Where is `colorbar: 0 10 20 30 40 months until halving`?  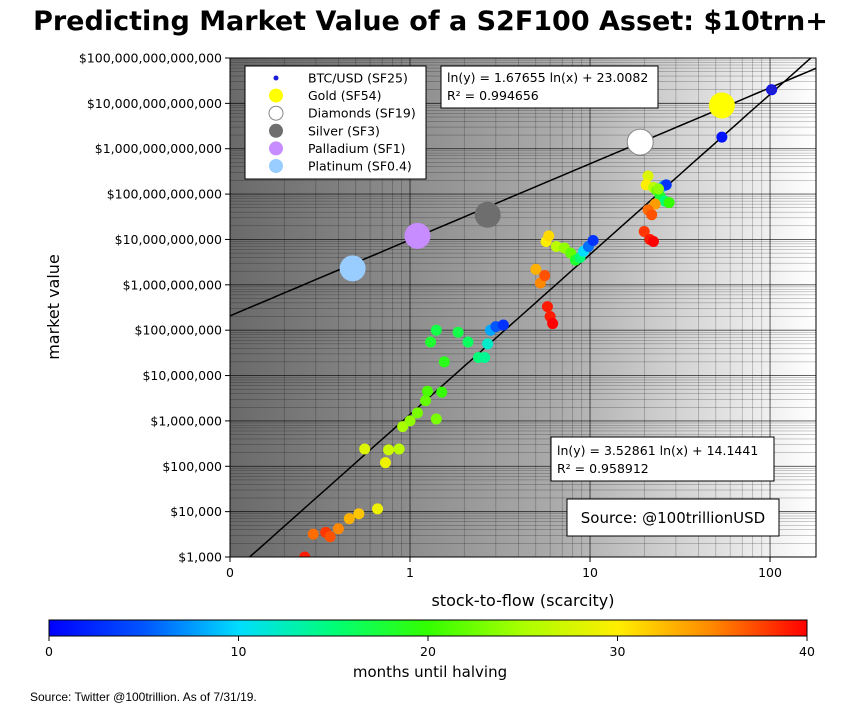 colorbar: 0 10 20 30 40 months until halving is located at coordinates (430, 650).